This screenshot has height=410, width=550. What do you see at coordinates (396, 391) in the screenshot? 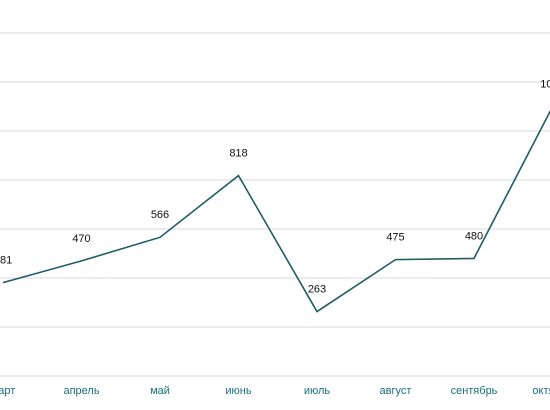
I see `x-tick-label: август` at bounding box center [396, 391].